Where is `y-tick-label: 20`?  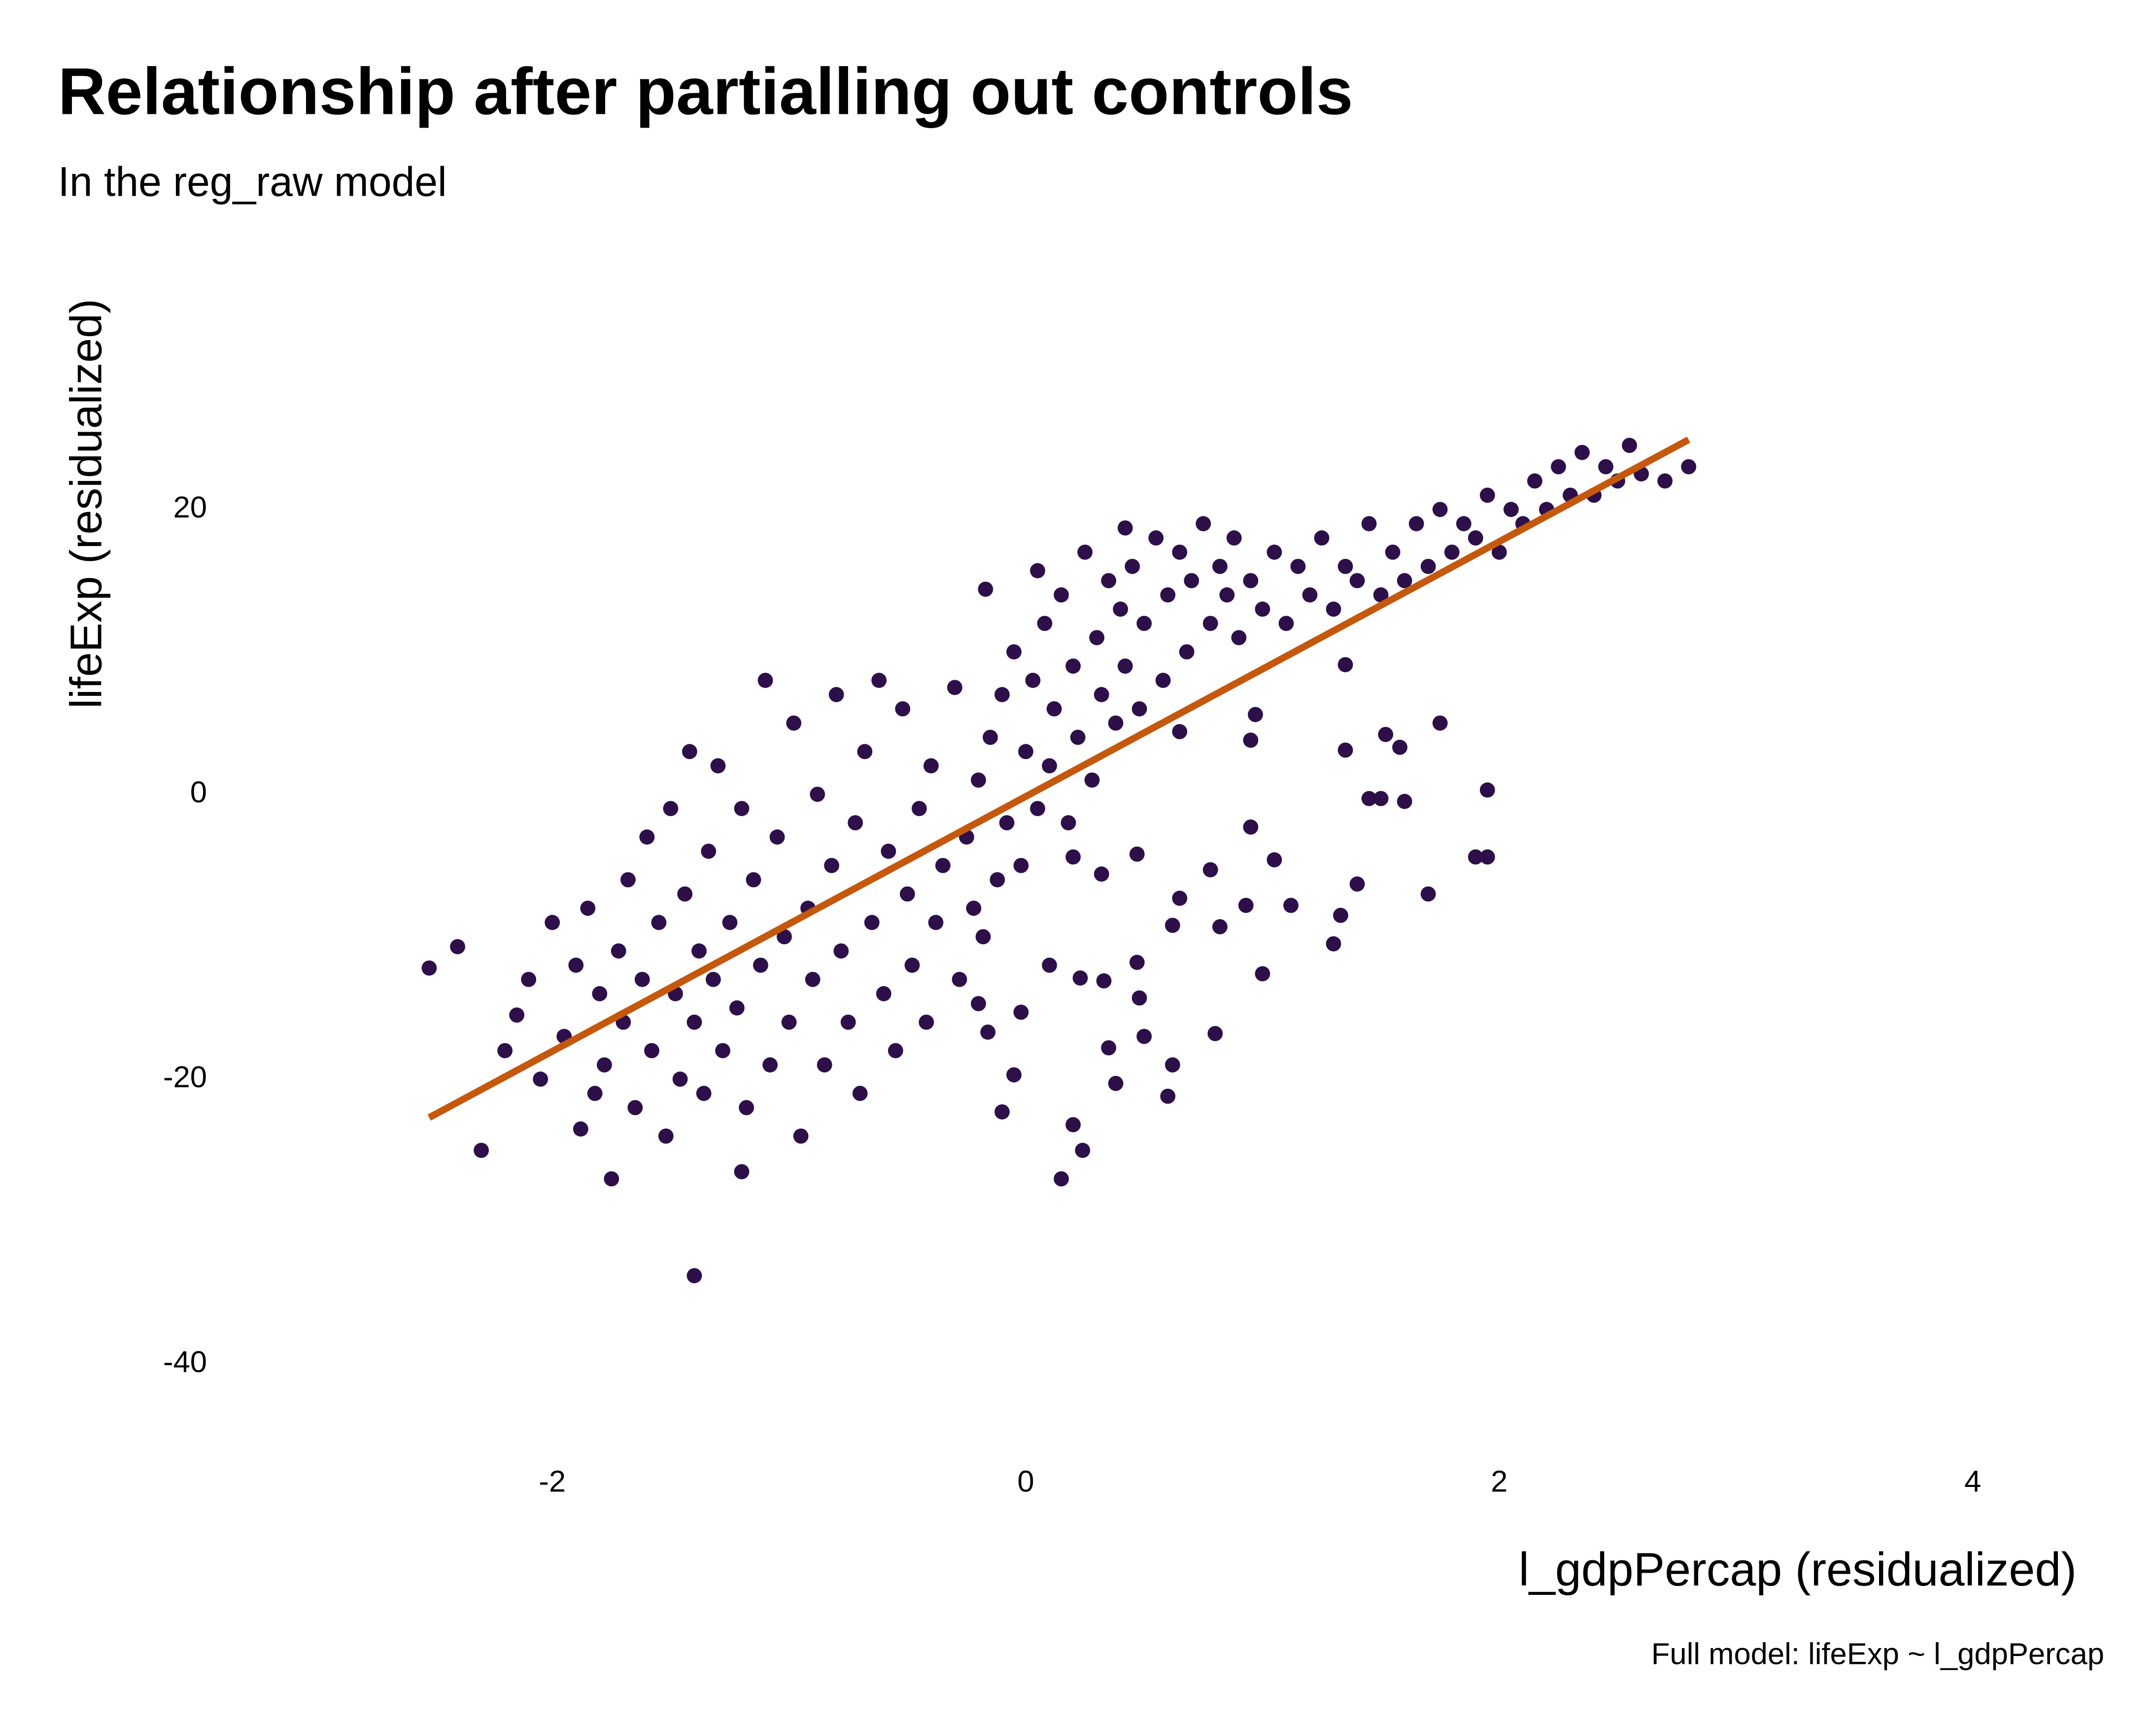
y-tick-label: 20 is located at coordinates (190, 507).